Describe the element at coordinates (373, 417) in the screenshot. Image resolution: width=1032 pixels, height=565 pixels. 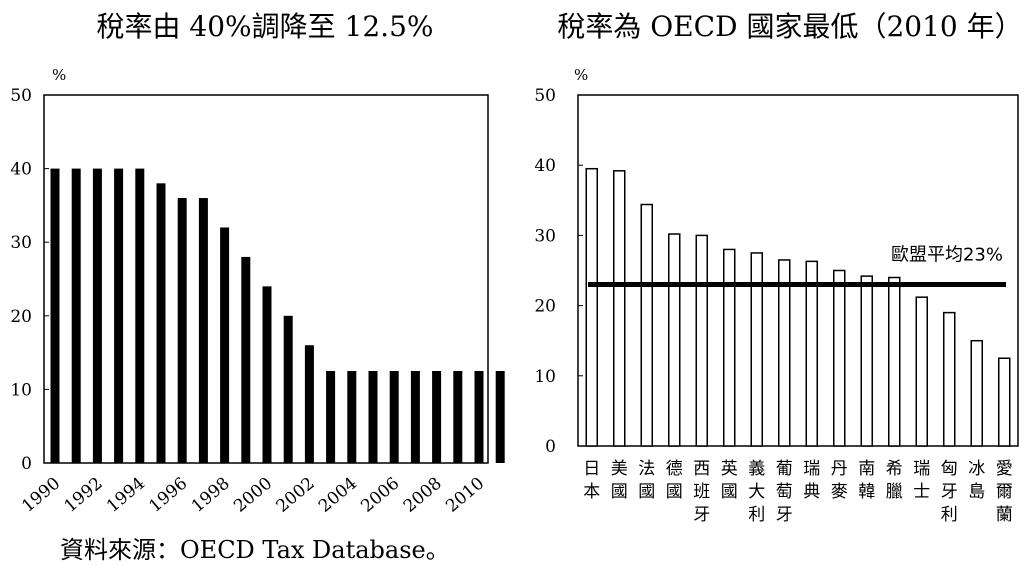
I see `left-bar-2005` at that location.